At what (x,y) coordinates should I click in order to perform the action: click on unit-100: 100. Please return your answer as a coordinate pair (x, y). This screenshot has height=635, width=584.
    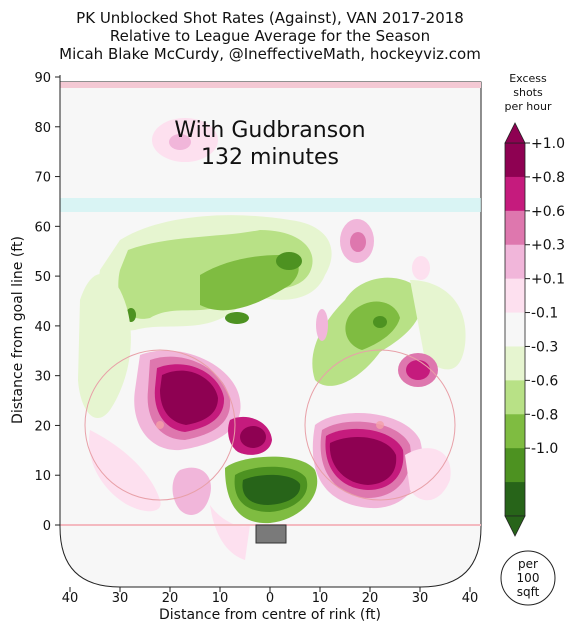
    Looking at the image, I should click on (528, 578).